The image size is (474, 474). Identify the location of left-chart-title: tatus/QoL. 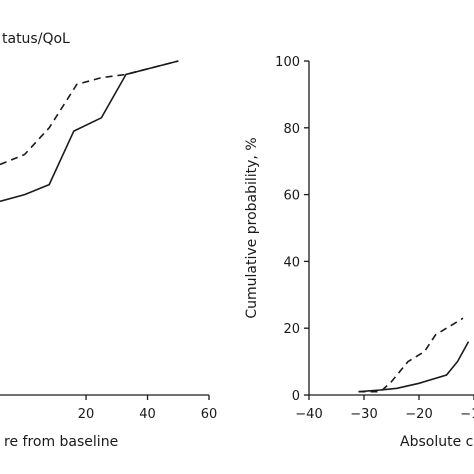
(36, 39).